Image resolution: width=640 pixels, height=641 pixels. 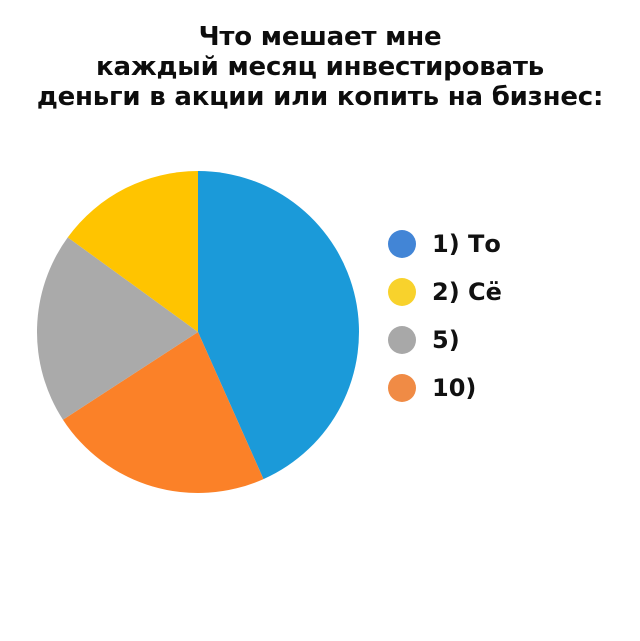 What do you see at coordinates (446, 340) in the screenshot?
I see `legend-item-label: 5)` at bounding box center [446, 340].